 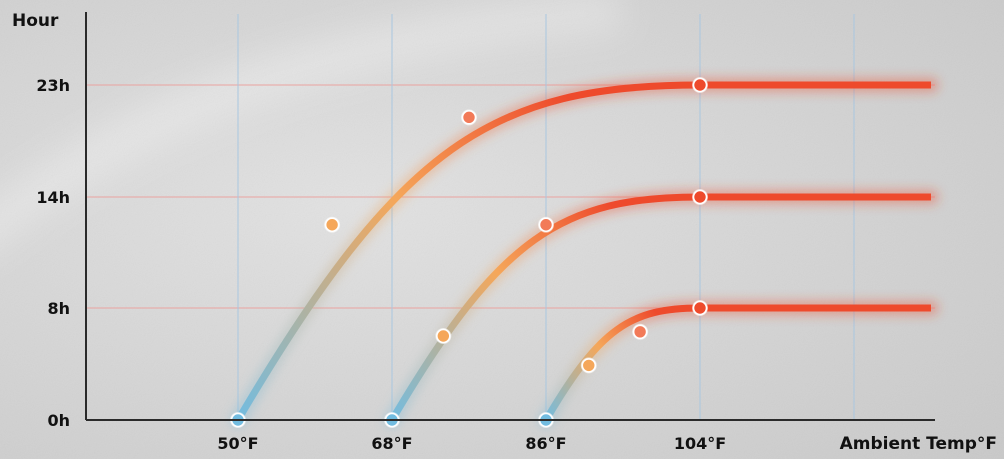 I want to click on x-tick-label-104: 104°F, so click(x=700, y=443).